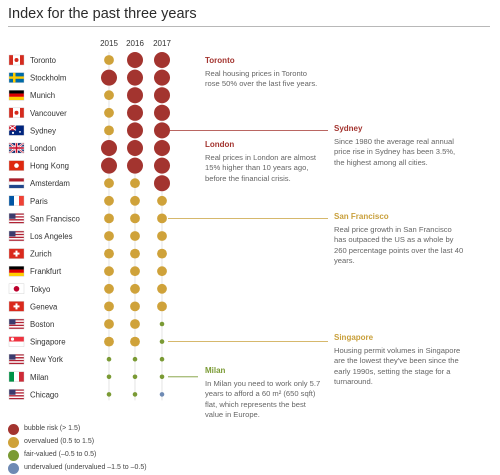 The image size is (500, 475). What do you see at coordinates (16, 288) in the screenshot?
I see `flag-tokyo` at bounding box center [16, 288].